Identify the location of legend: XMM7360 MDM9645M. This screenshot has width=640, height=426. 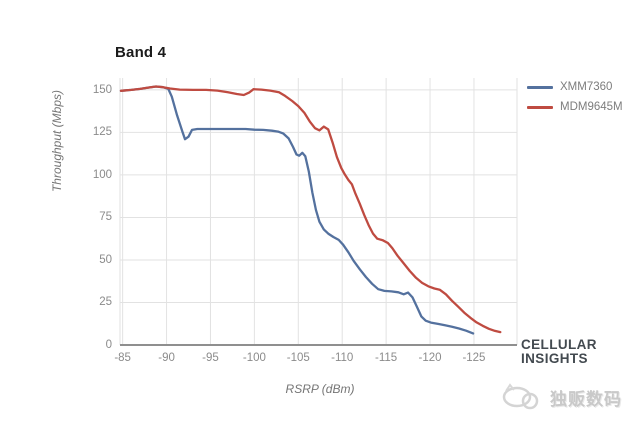
(575, 97).